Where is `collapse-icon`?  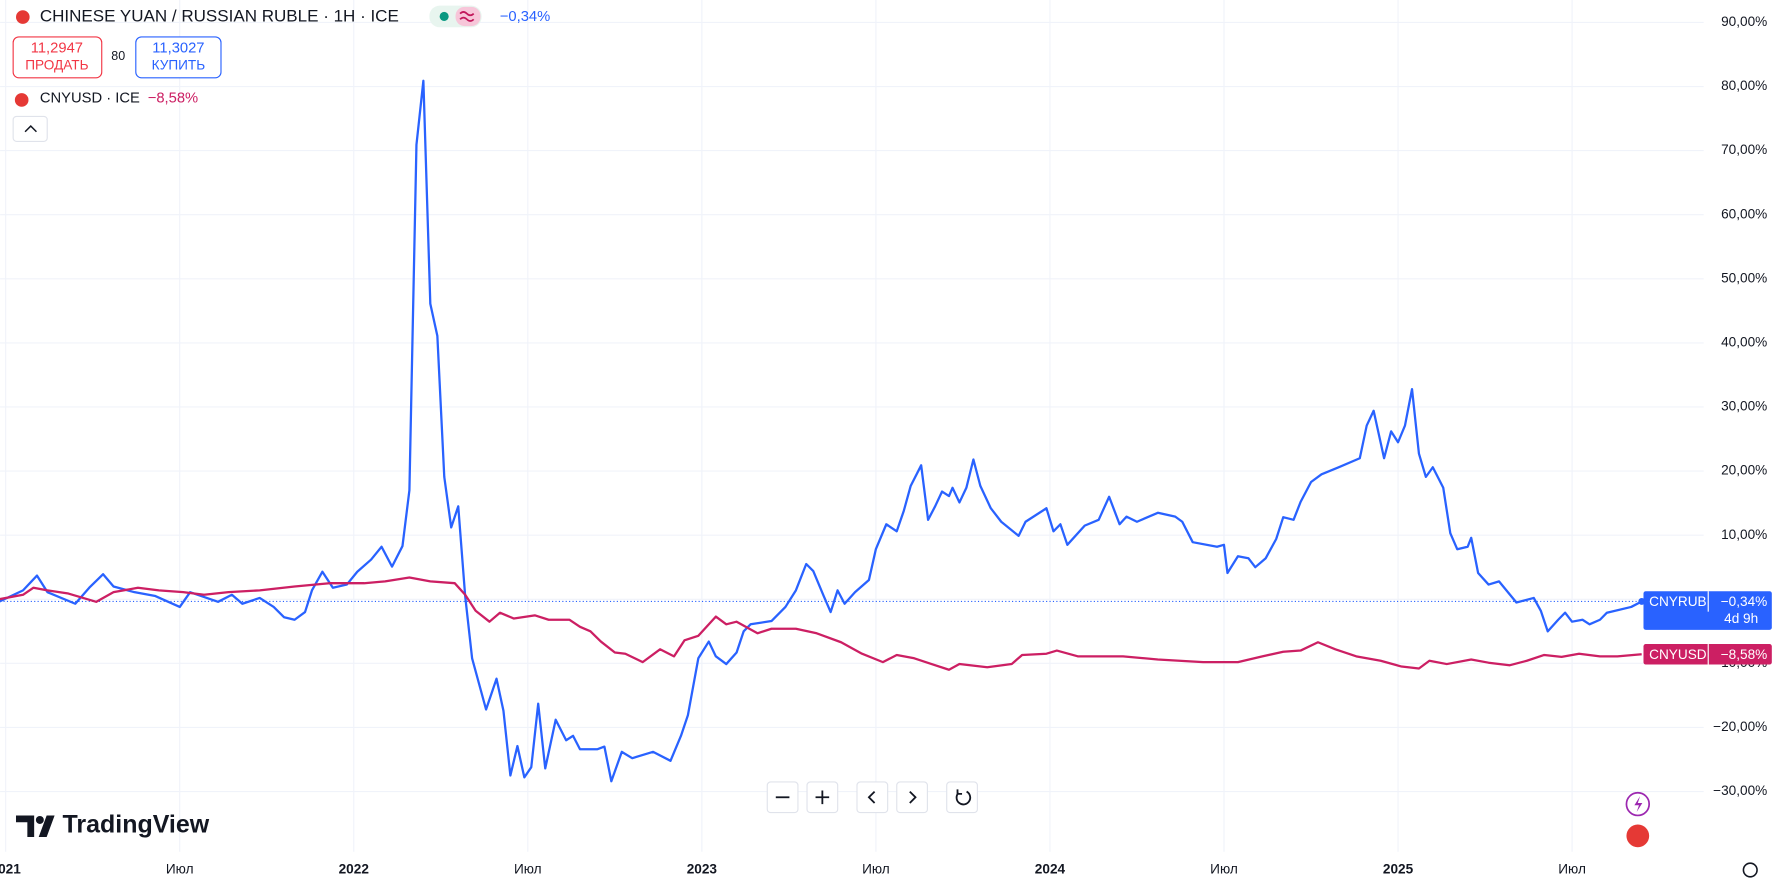
collapse-icon is located at coordinates (30, 129).